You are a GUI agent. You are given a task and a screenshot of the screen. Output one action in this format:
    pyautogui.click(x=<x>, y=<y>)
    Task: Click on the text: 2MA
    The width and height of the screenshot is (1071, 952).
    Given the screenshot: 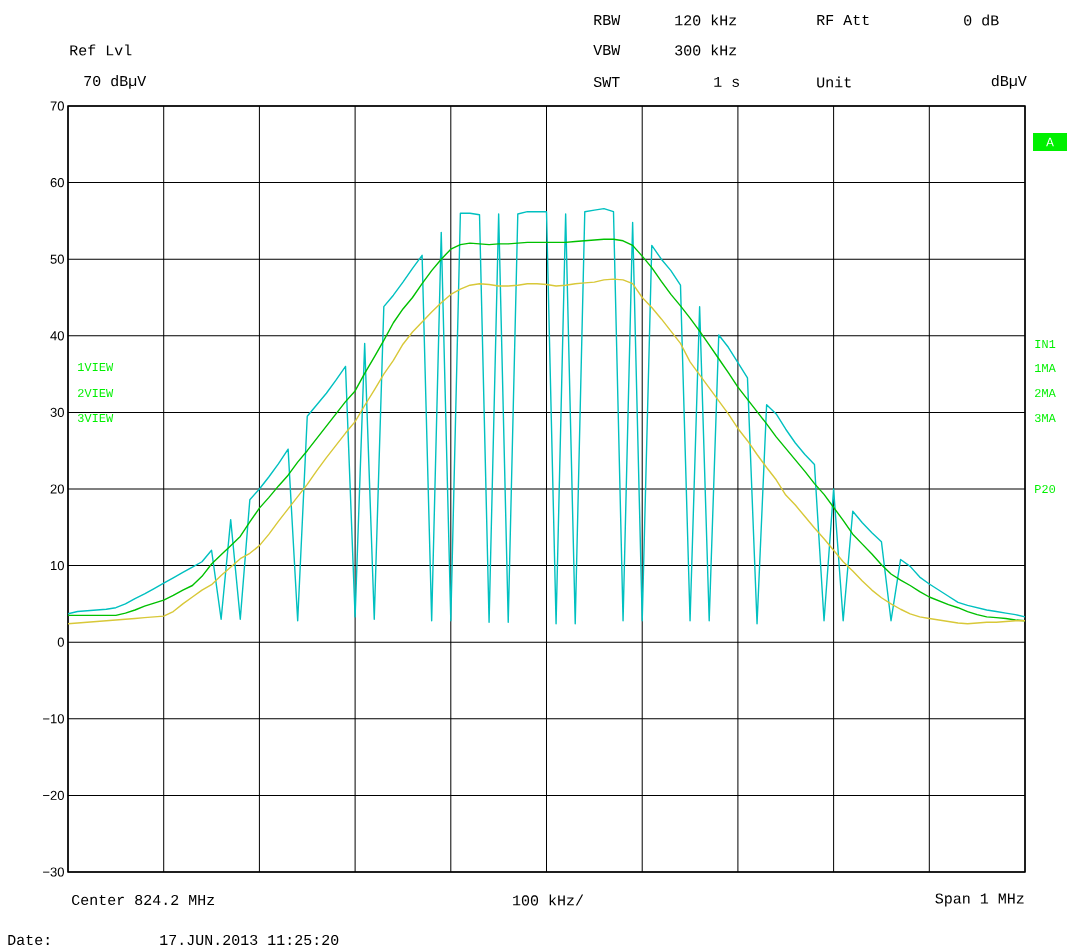 What is the action you would take?
    pyautogui.click(x=1045, y=392)
    